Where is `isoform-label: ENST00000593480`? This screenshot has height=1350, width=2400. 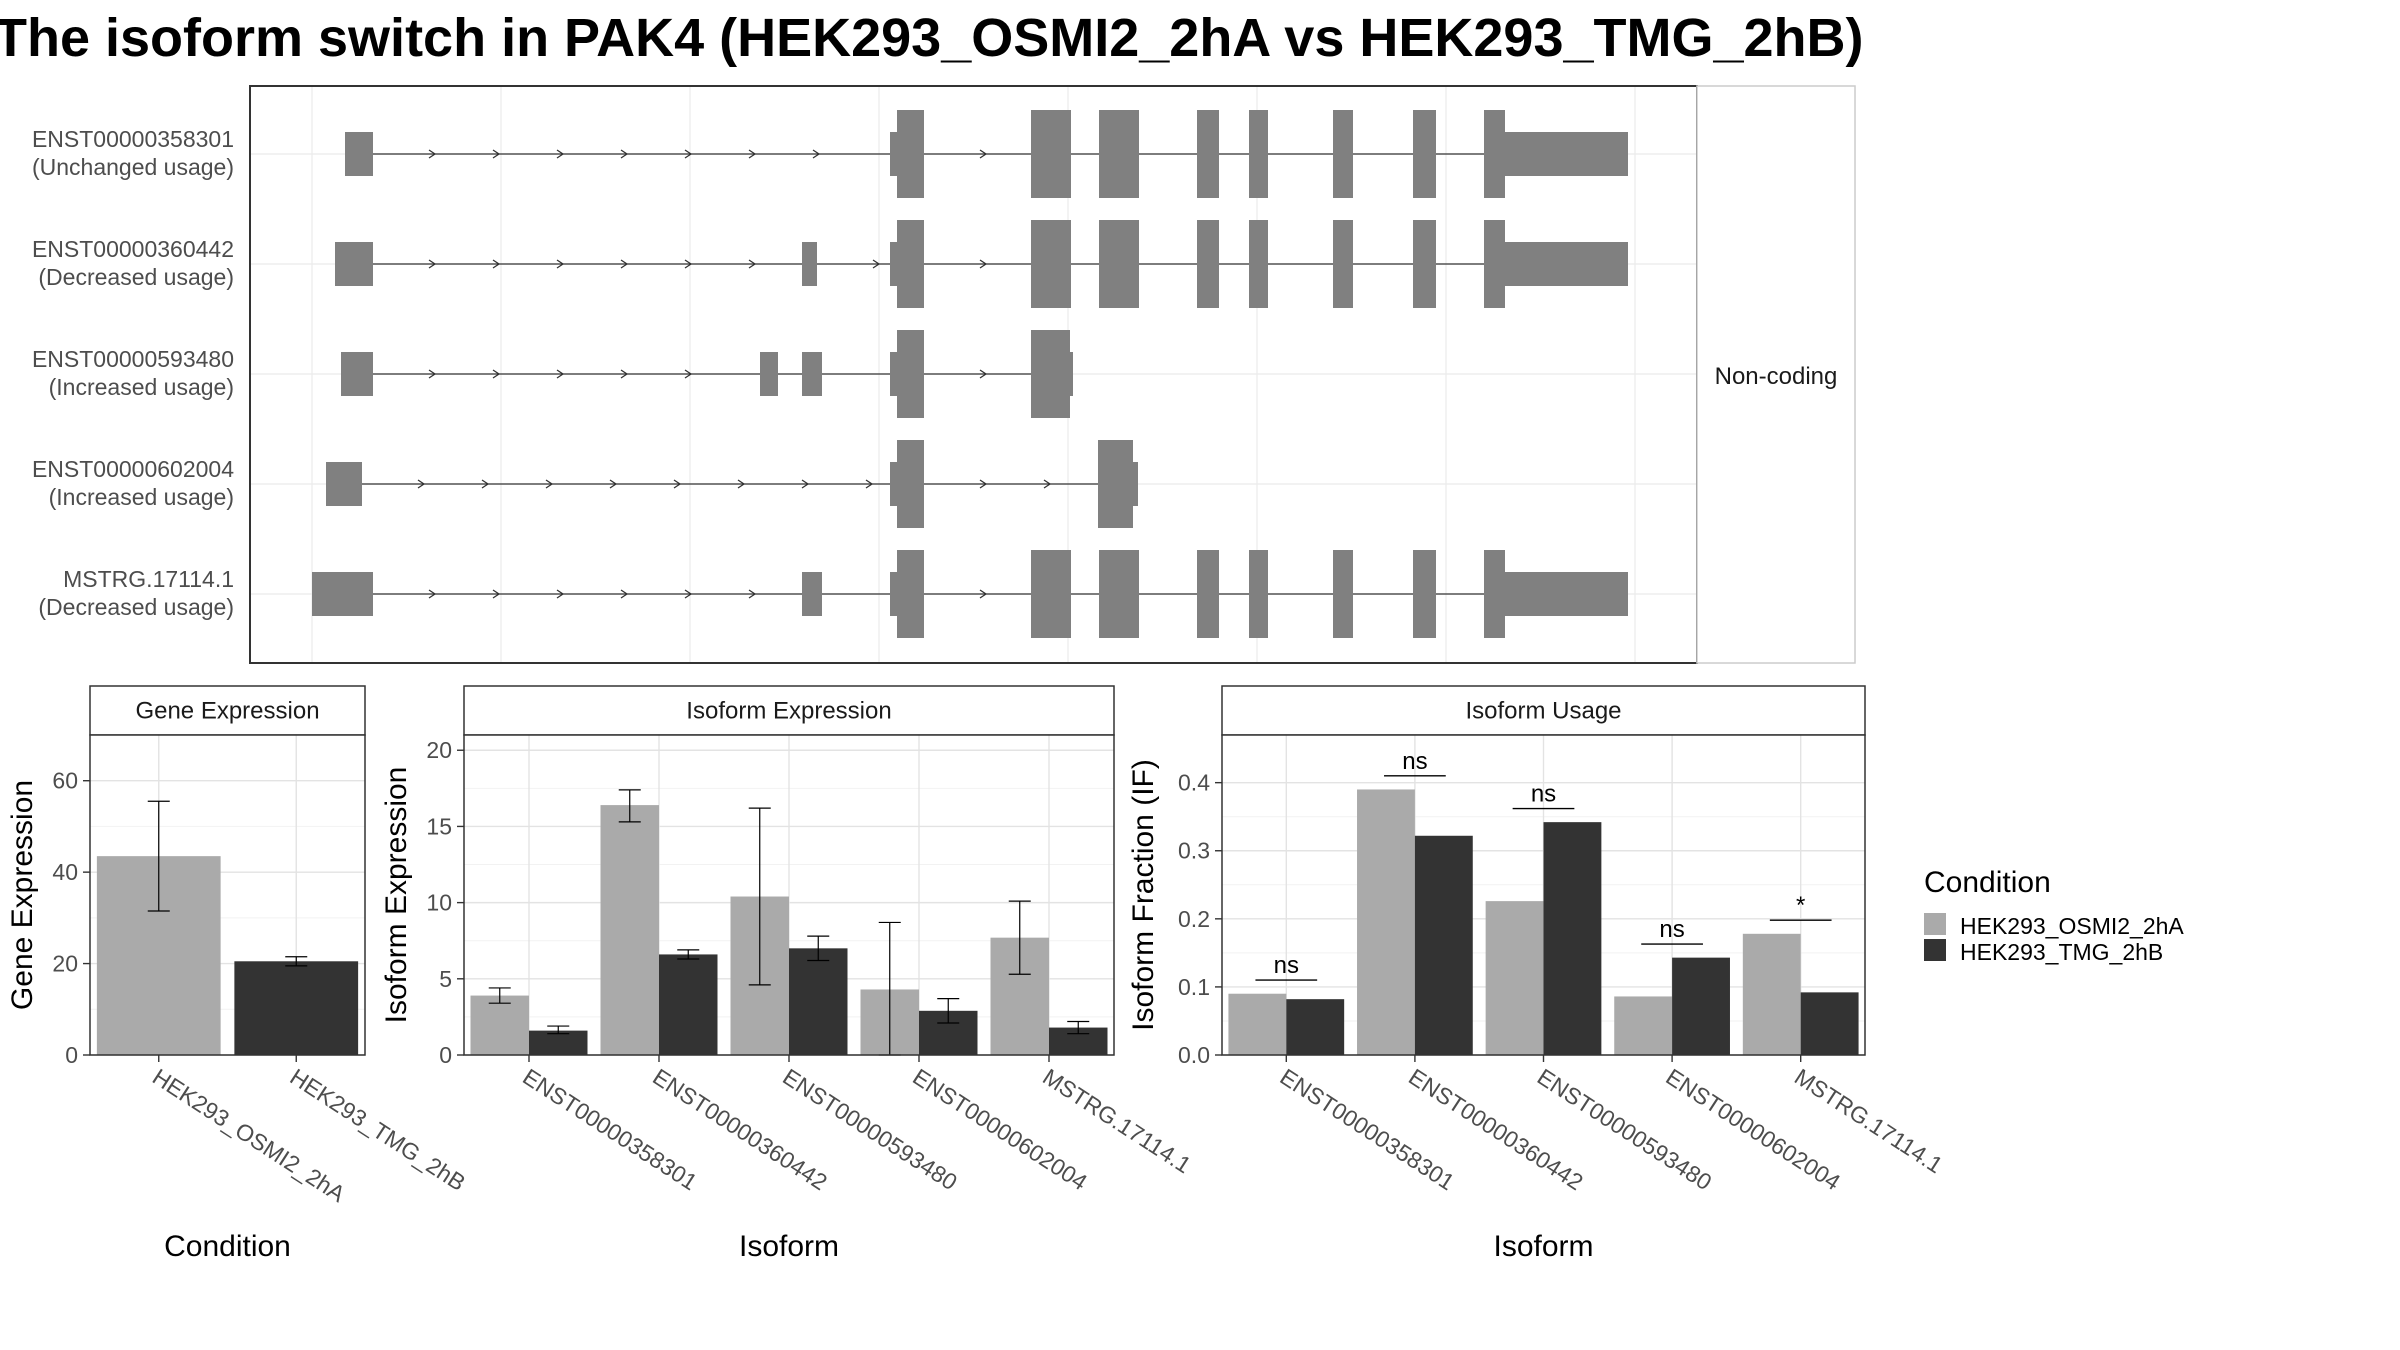 isoform-label: ENST00000593480 is located at coordinates (133, 359).